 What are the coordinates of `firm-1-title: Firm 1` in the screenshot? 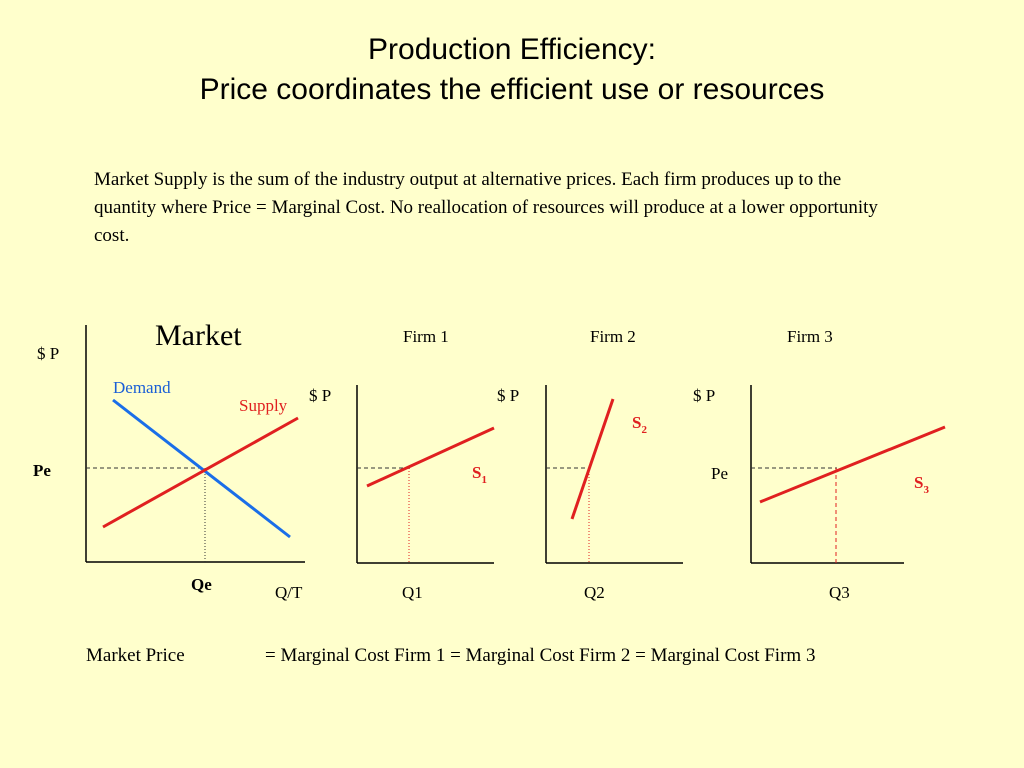 It's located at (426, 336).